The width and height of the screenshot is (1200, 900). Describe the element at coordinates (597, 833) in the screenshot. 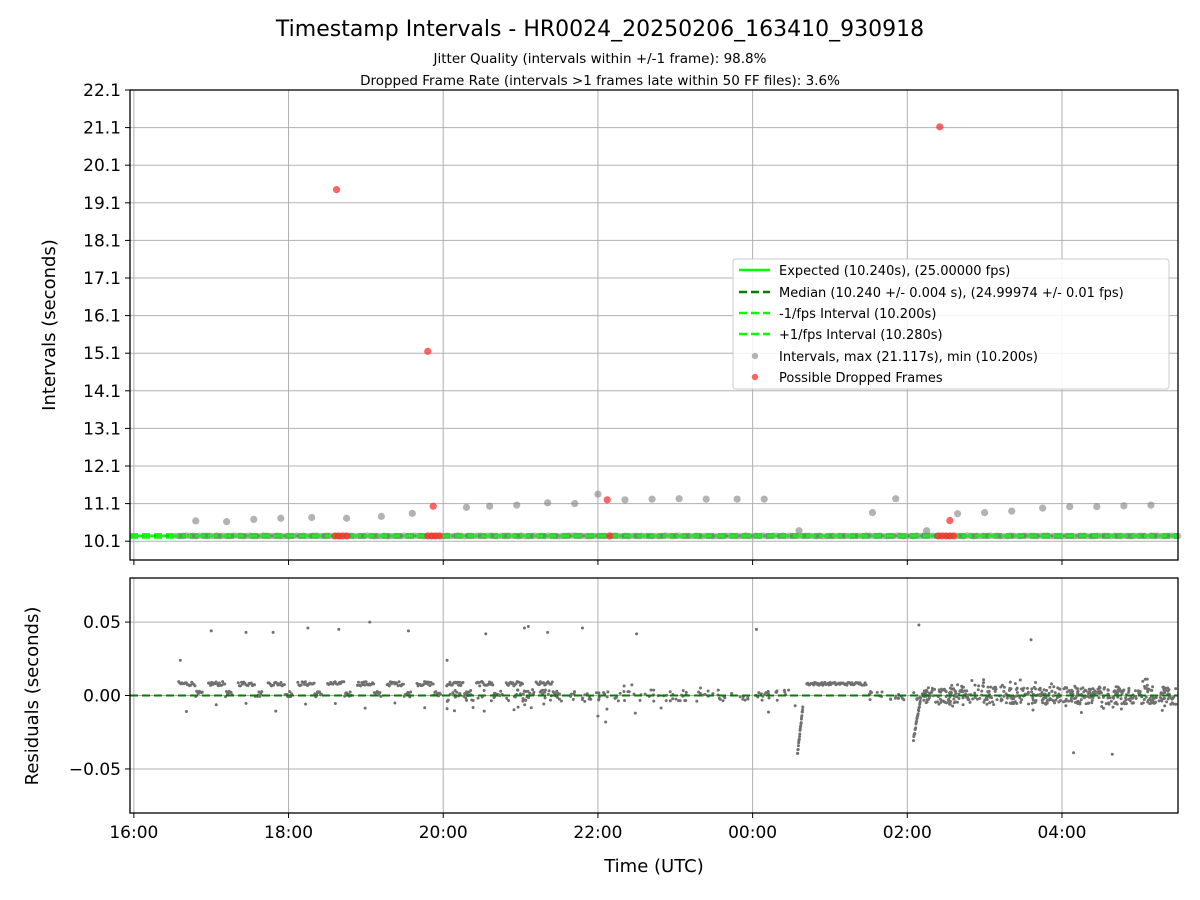

I see `x-tick-label-3: 22:00` at that location.